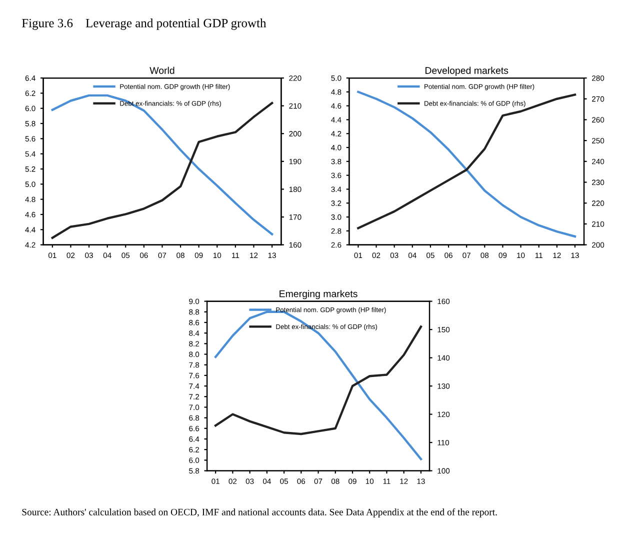  What do you see at coordinates (318, 381) in the screenshot?
I see `line-series` at bounding box center [318, 381].